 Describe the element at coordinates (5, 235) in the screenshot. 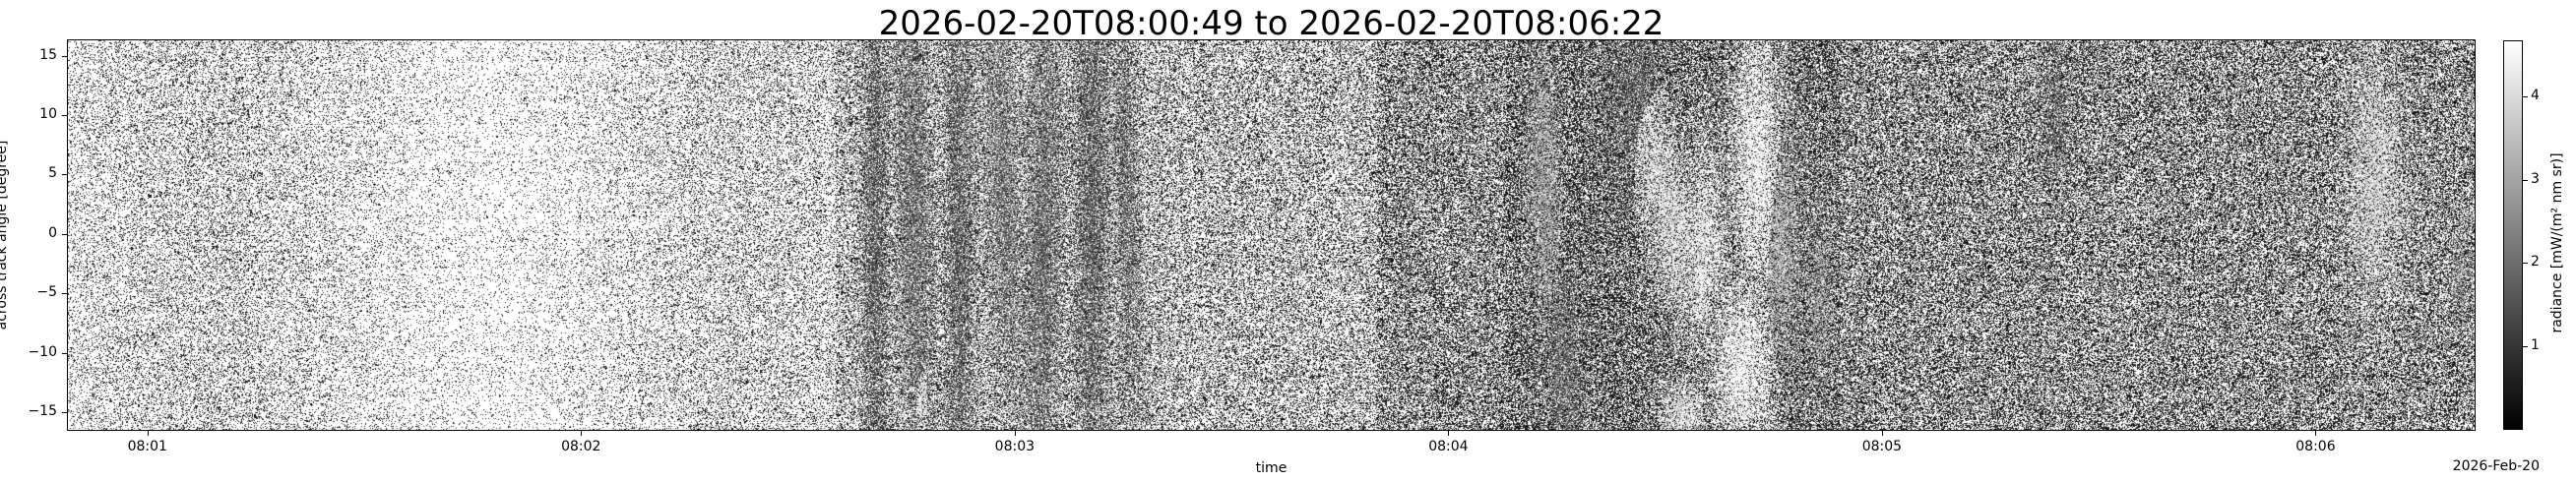

I see `y-axis-label: across track angle [degree]` at that location.